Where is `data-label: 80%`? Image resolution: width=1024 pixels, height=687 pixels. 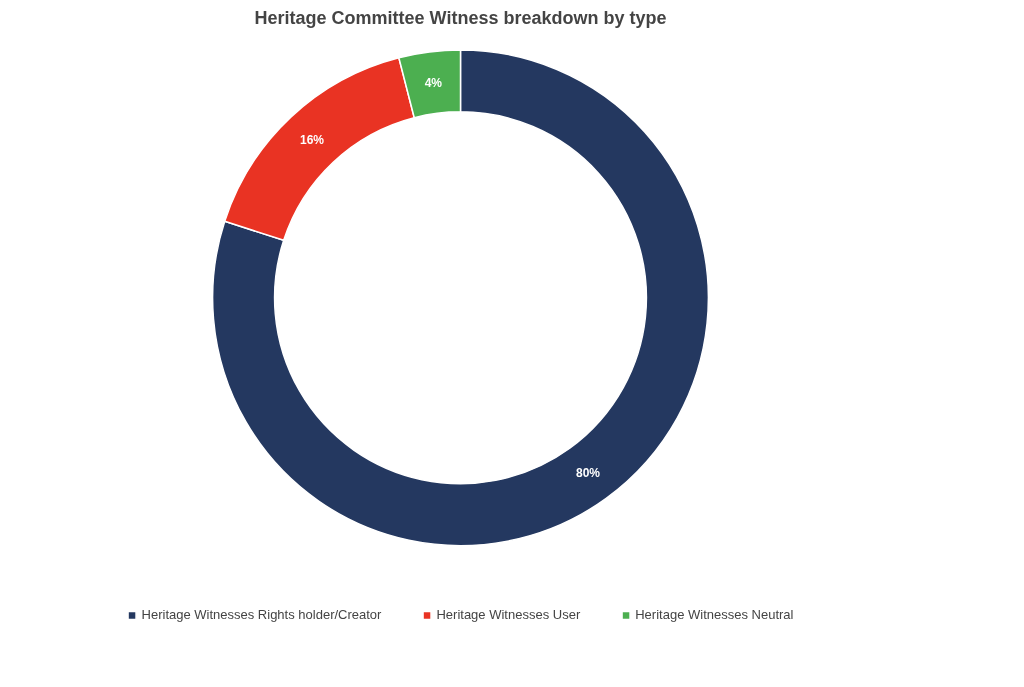
data-label: 80% is located at coordinates (588, 473).